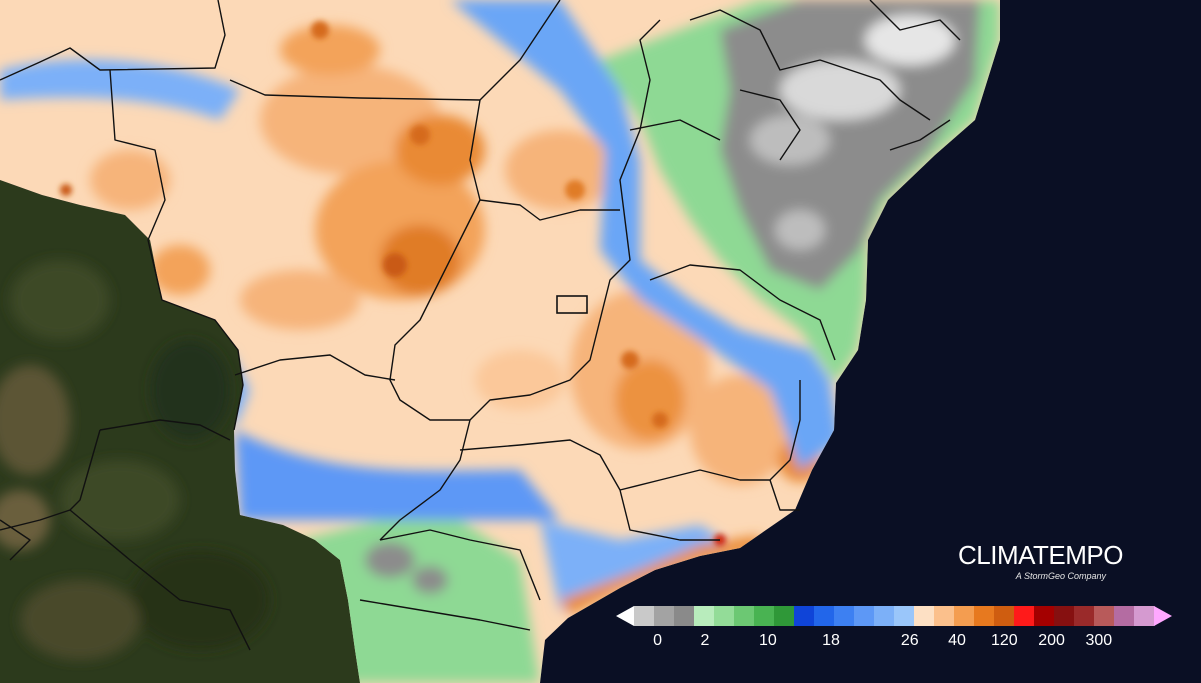  Describe the element at coordinates (909, 640) in the screenshot. I see `legend-tick-label: 26` at that location.